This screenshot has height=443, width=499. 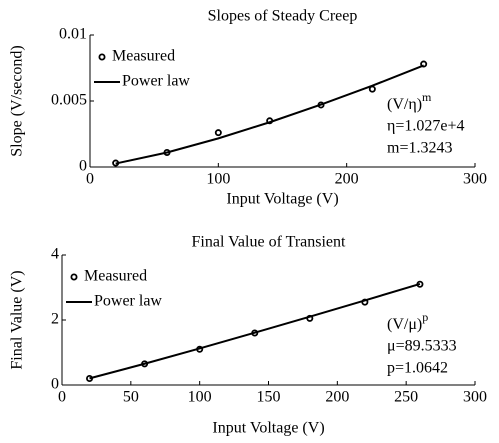 What do you see at coordinates (404, 324) in the screenshot?
I see `annotation-base: (V/μ)` at bounding box center [404, 324].